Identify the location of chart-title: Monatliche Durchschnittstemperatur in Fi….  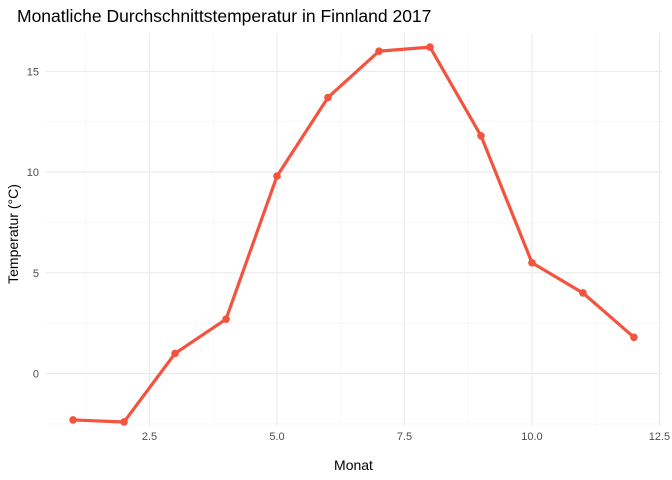
(224, 16).